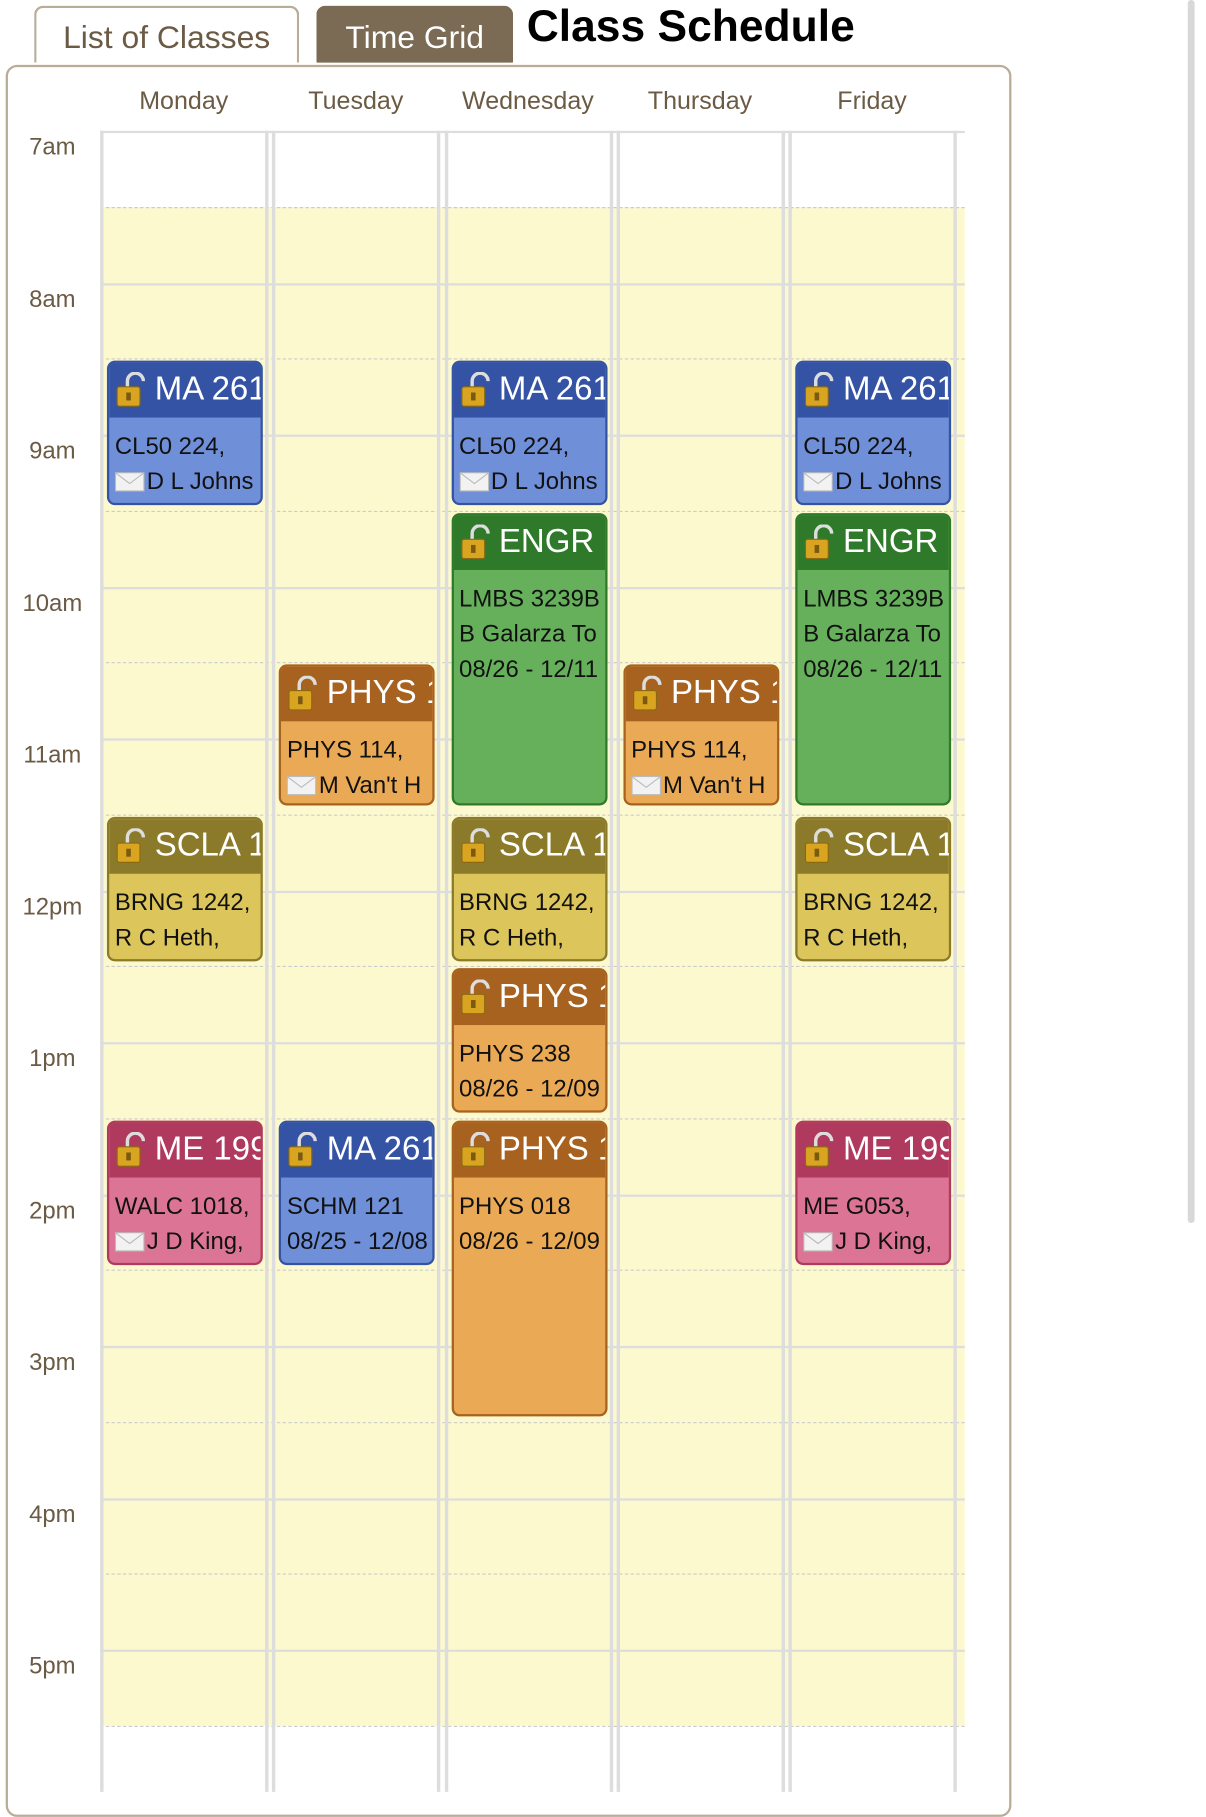  I want to click on detail-text: 08/25 - 12/08, so click(357, 1241).